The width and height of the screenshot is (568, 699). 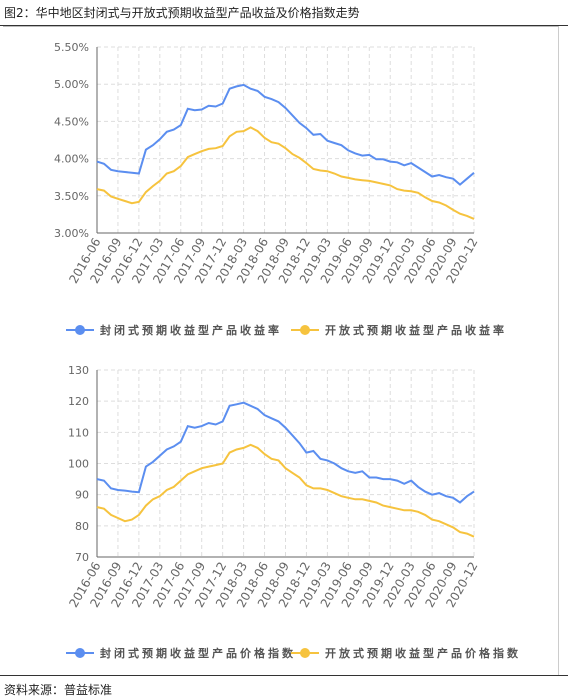 What do you see at coordinates (416, 330) in the screenshot?
I see `legend-label: 开放式预期收益型产品收益率` at bounding box center [416, 330].